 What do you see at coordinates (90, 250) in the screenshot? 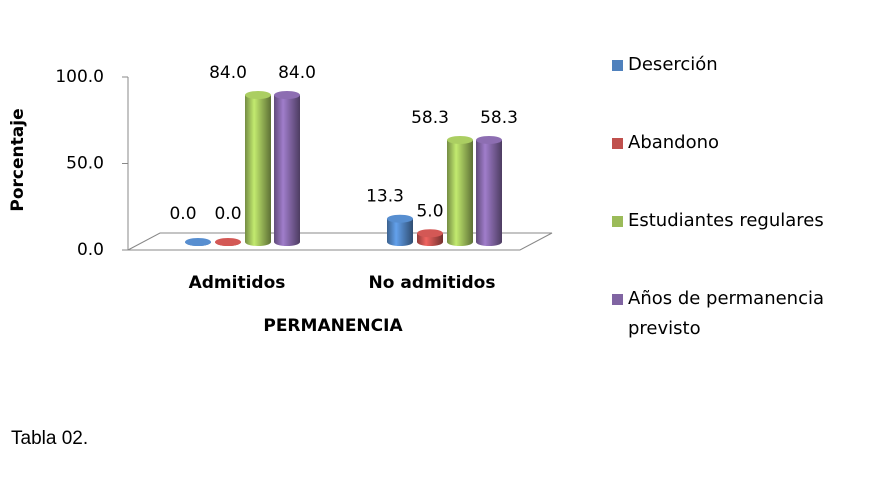
I see `y-tick-label: 0.0` at bounding box center [90, 250].